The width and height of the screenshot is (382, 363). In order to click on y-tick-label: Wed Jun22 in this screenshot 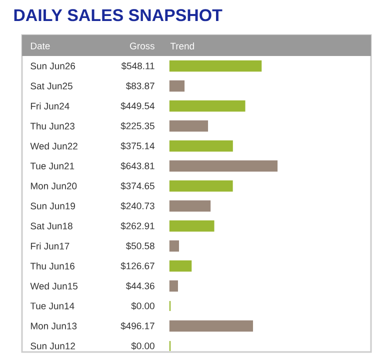, I will do `click(54, 146)`.